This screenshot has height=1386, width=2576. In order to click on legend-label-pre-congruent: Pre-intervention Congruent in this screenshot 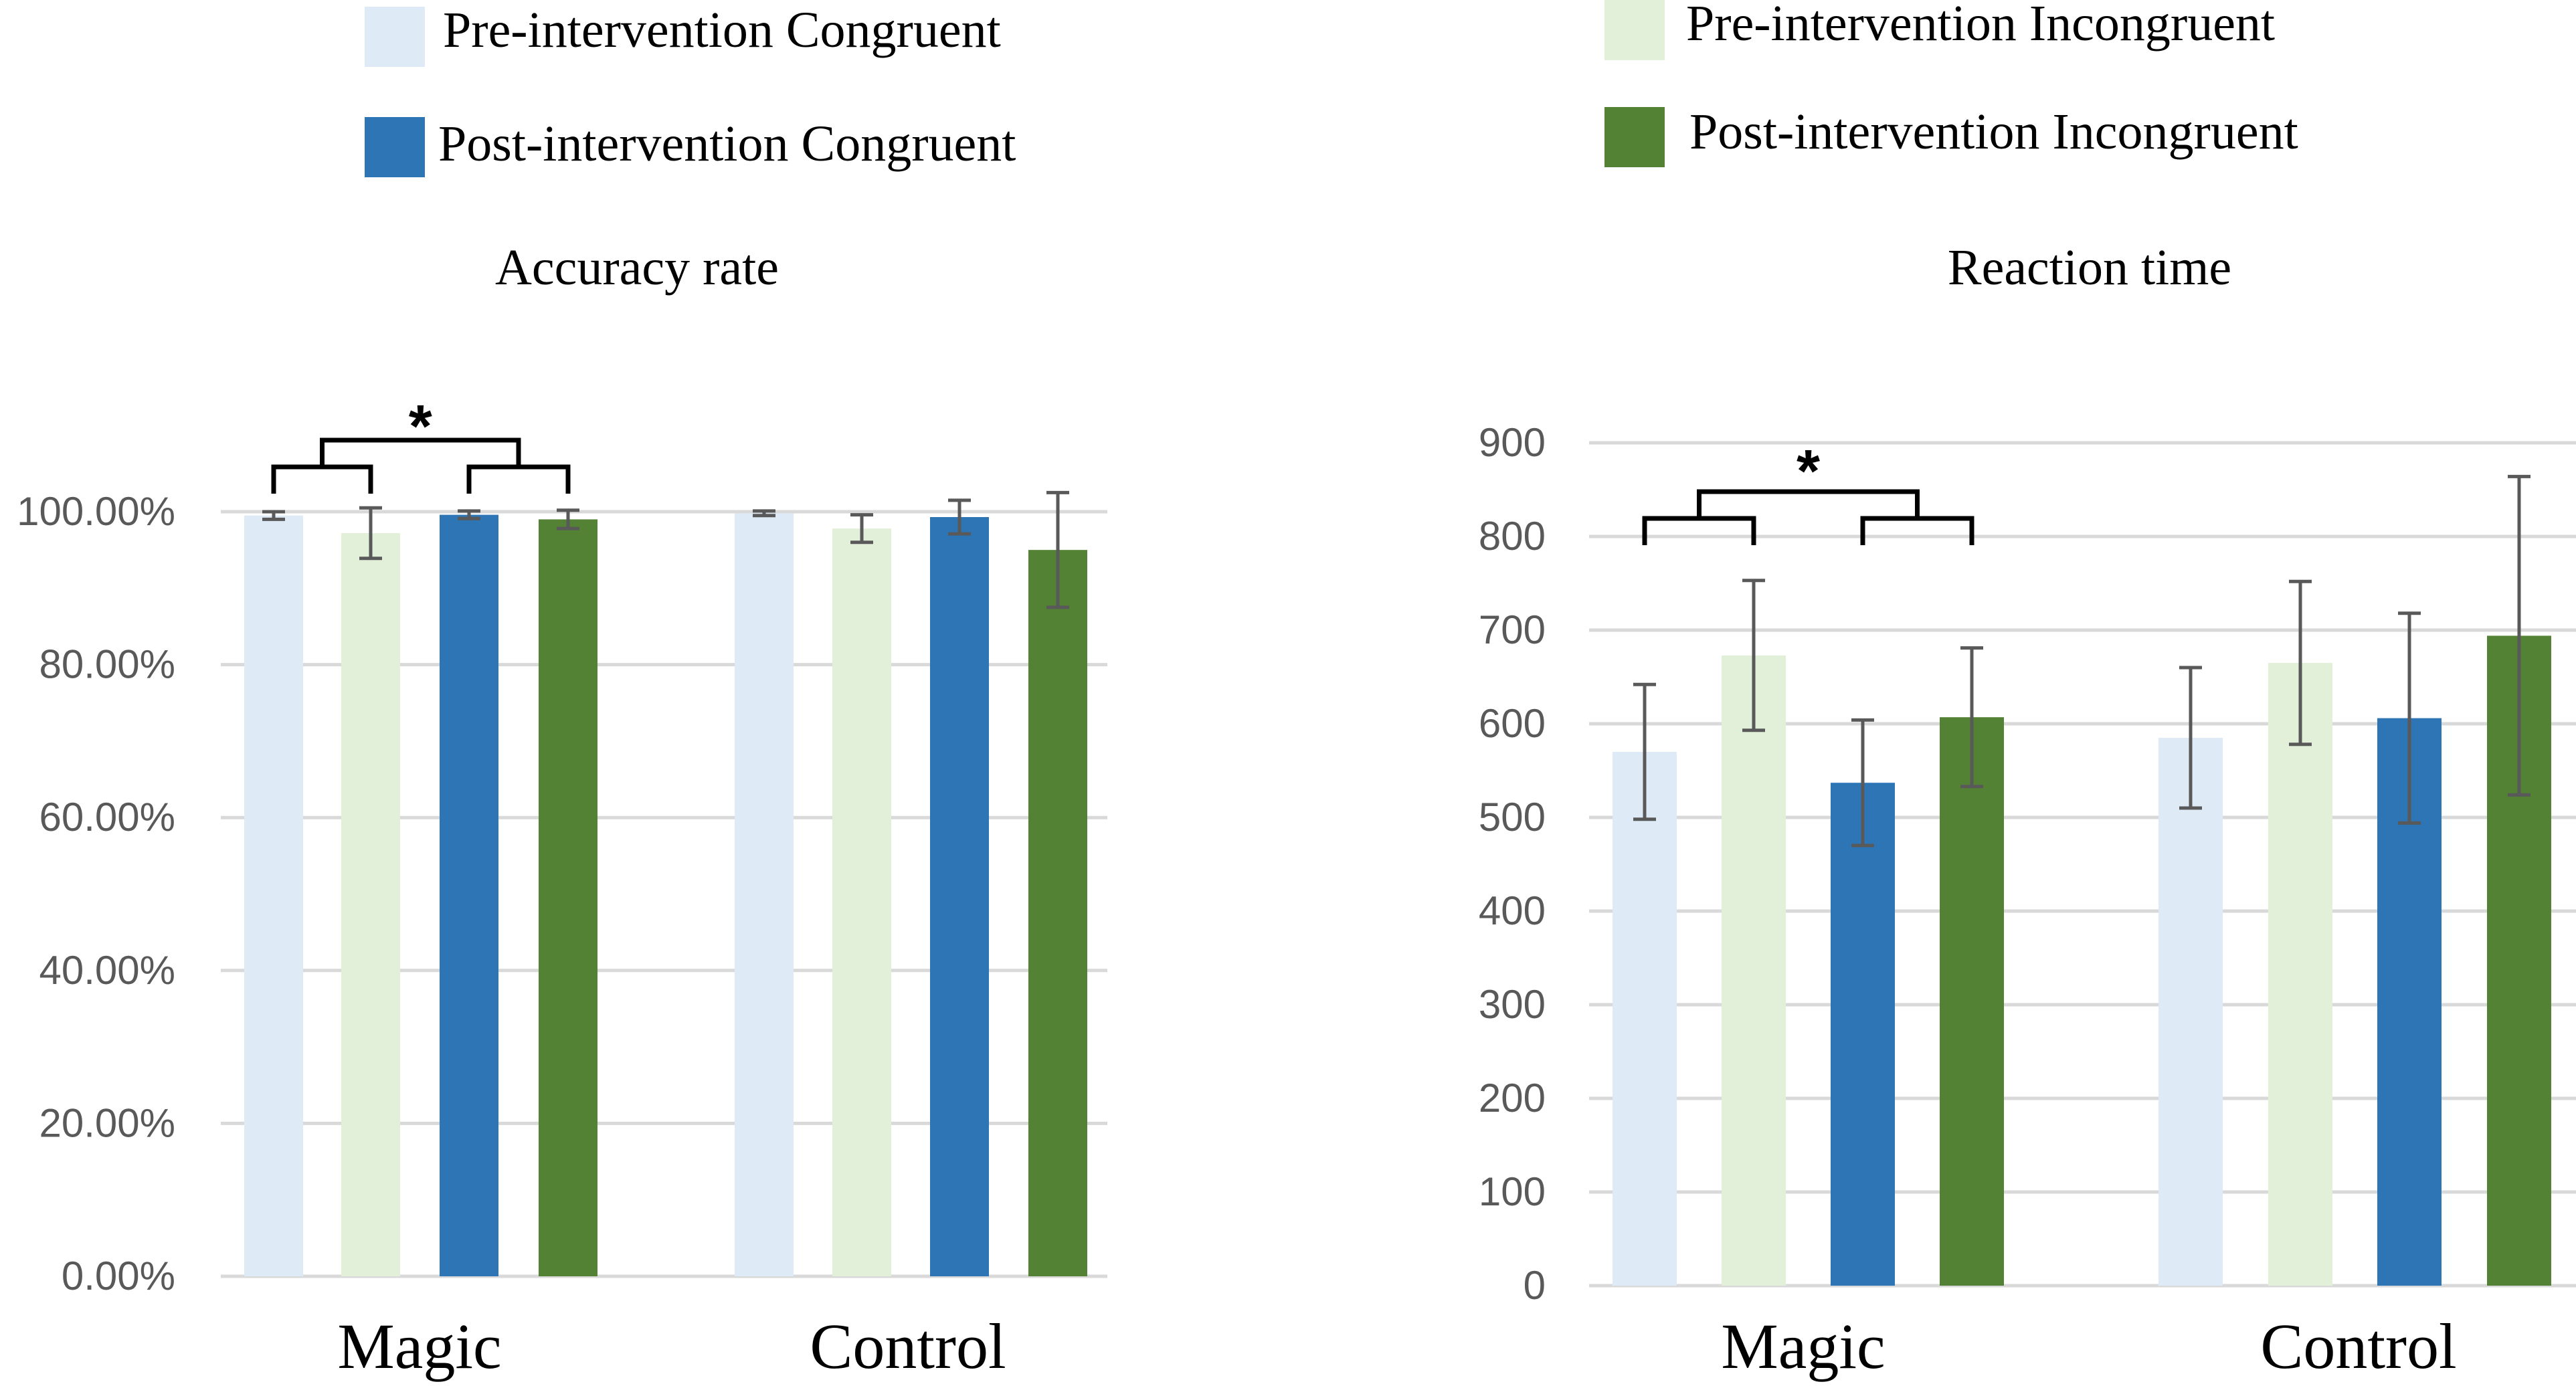, I will do `click(722, 30)`.